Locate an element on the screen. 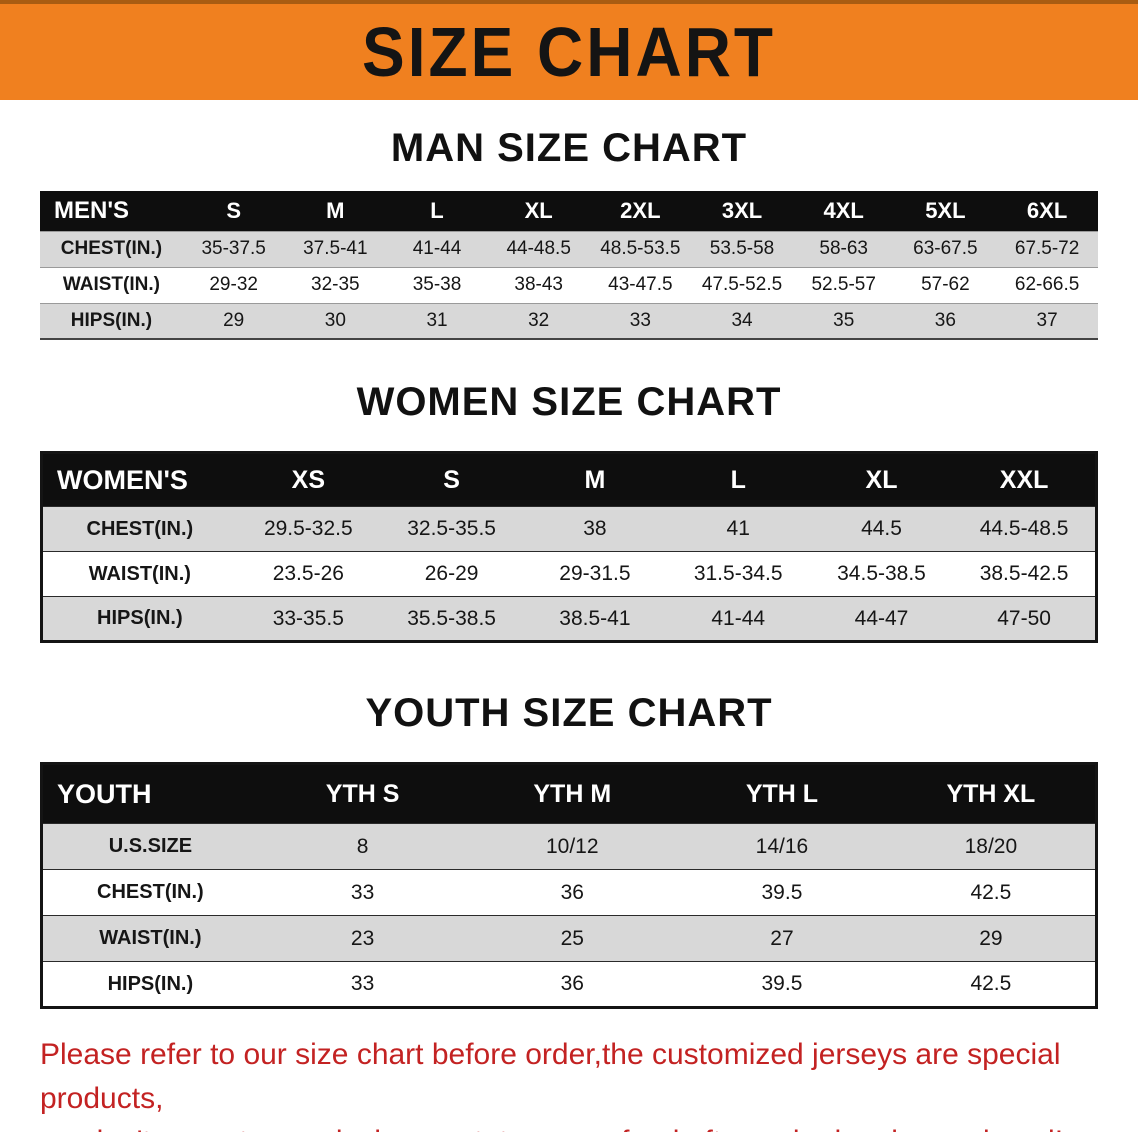 The height and width of the screenshot is (1132, 1138). value-cell: 35-37.5 is located at coordinates (233, 248).